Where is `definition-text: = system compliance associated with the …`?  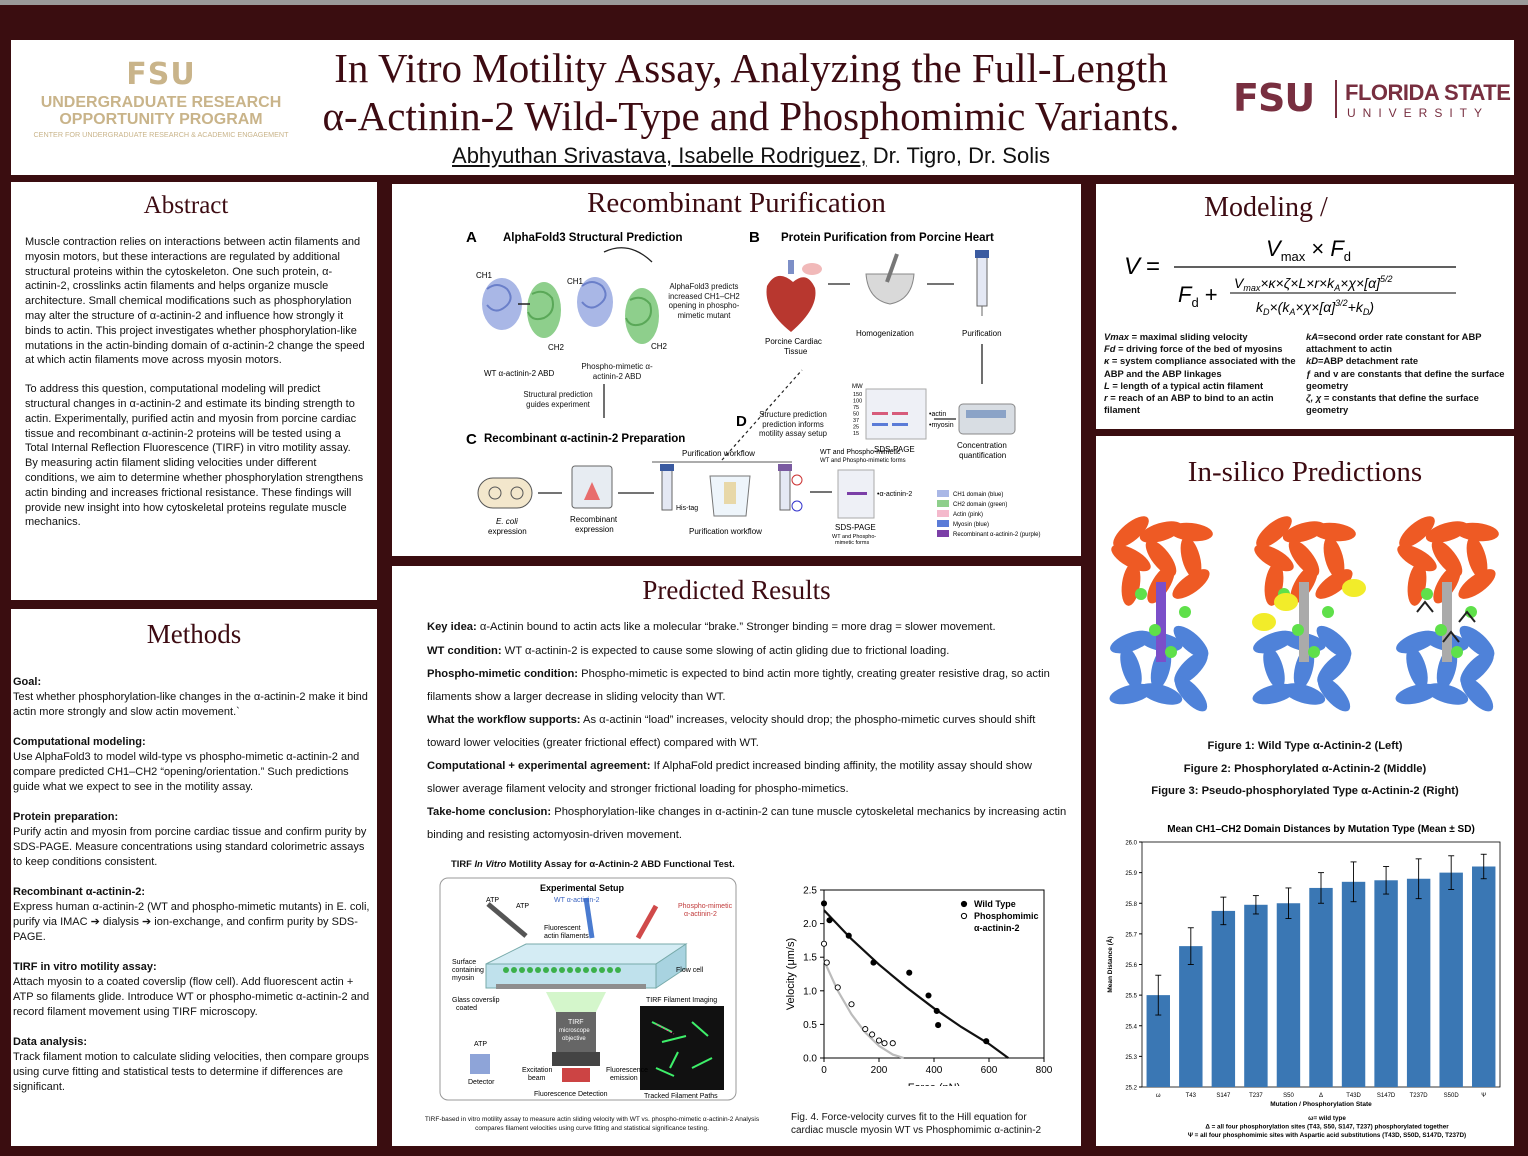
definition-text: = system compliance associated with the … is located at coordinates (1200, 367).